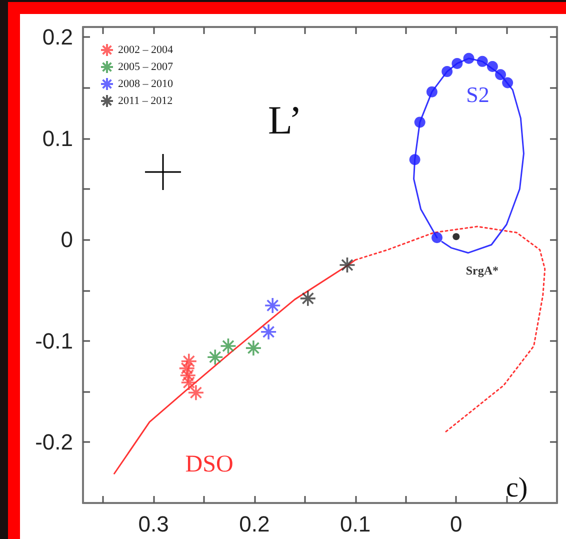 The height and width of the screenshot is (539, 566). Describe the element at coordinates (456, 524) in the screenshot. I see `x-tick-label: 0` at that location.